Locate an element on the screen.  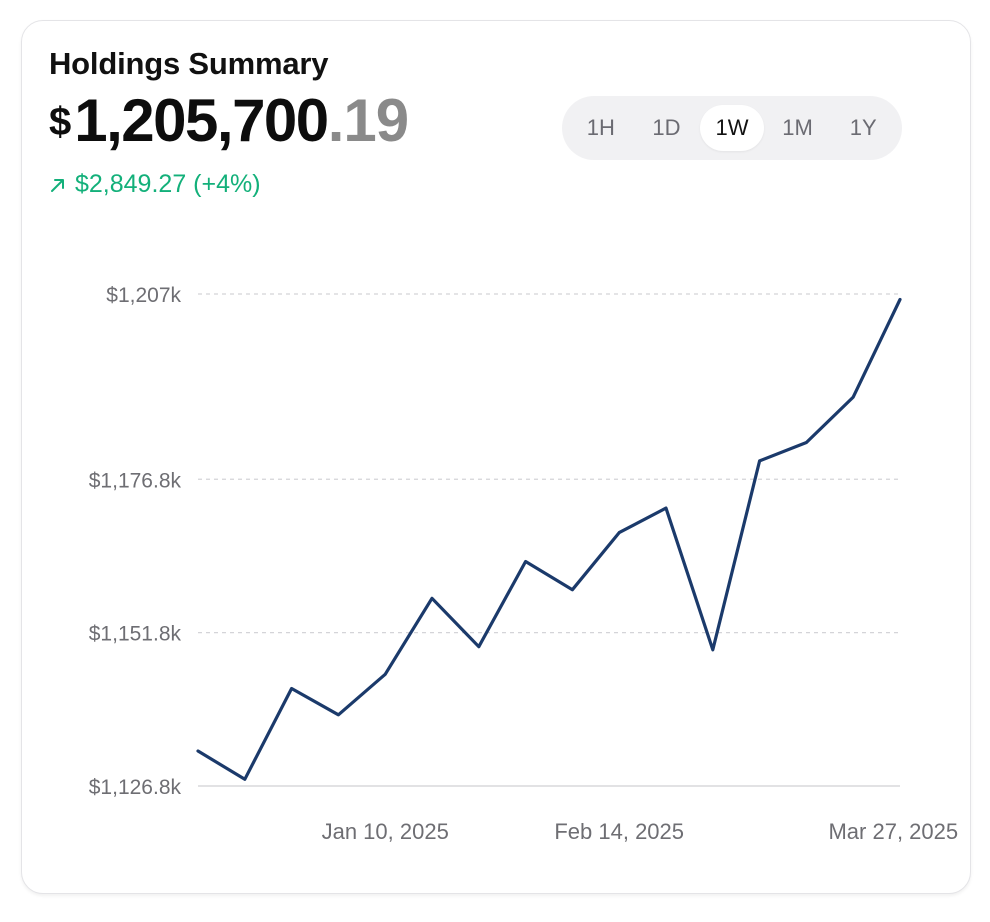
tab-1w: 1W is located at coordinates (731, 128).